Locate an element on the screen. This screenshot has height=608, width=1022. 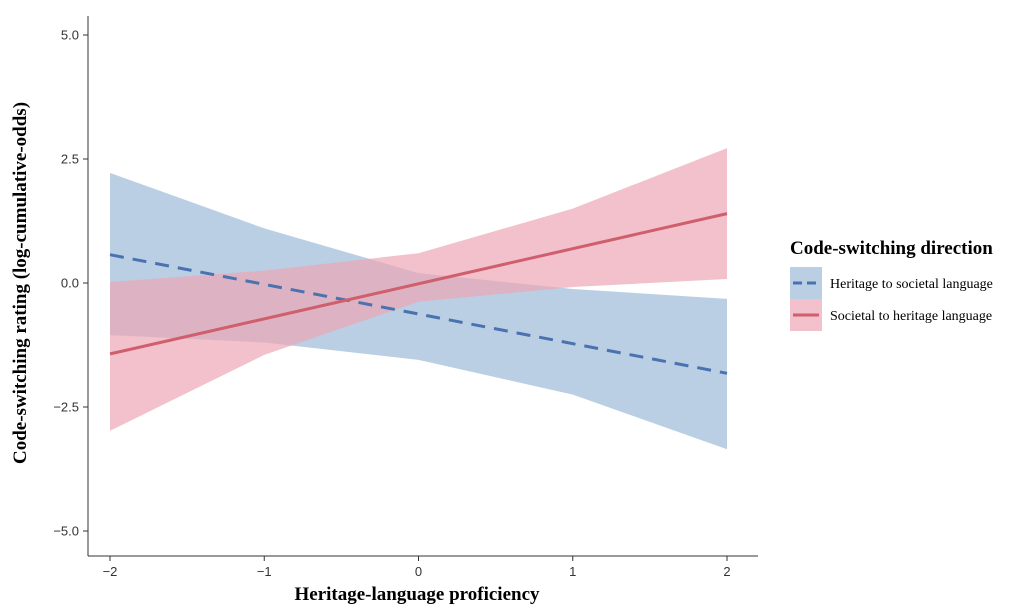
legend-label: Heritage to societal language is located at coordinates (911, 284).